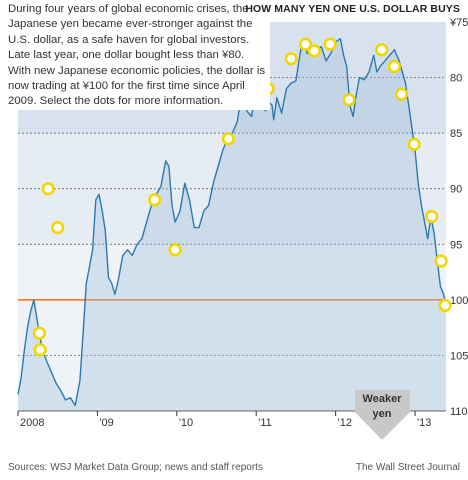  What do you see at coordinates (186, 423) in the screenshot?
I see `x-tick-label: '10` at bounding box center [186, 423].